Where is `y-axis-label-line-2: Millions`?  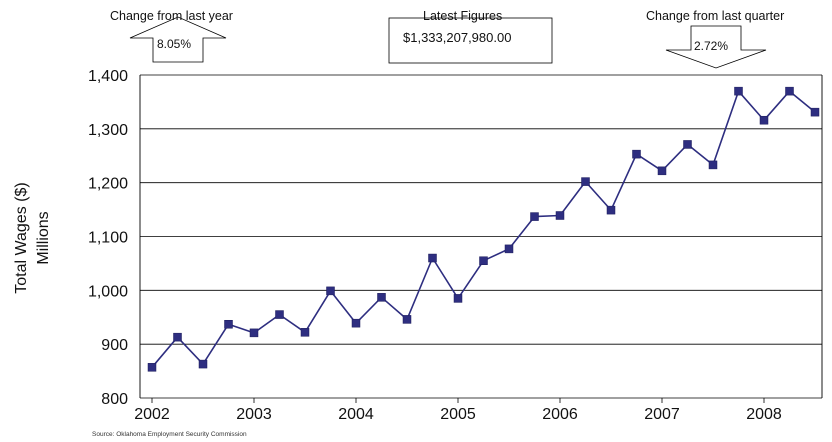 y-axis-label-line-2: Millions is located at coordinates (43, 238).